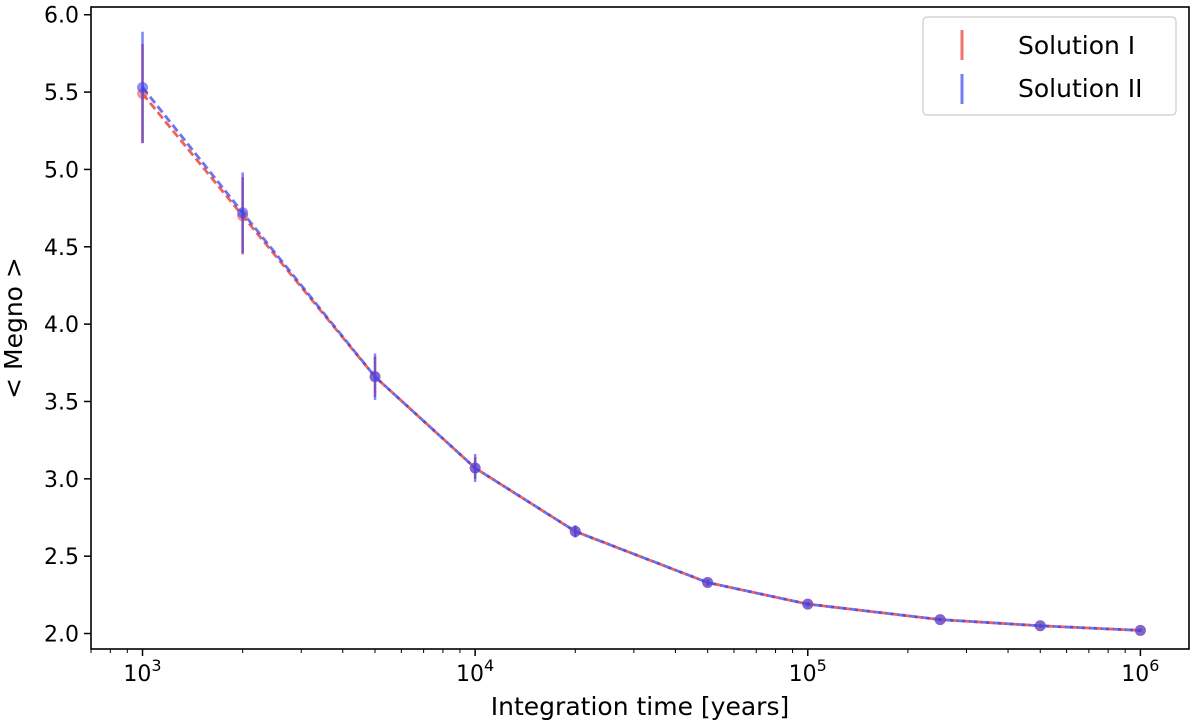 Image resolution: width=1200 pixels, height=722 pixels. What do you see at coordinates (14, 328) in the screenshot?
I see `y-axis-label: < Megno >` at bounding box center [14, 328].